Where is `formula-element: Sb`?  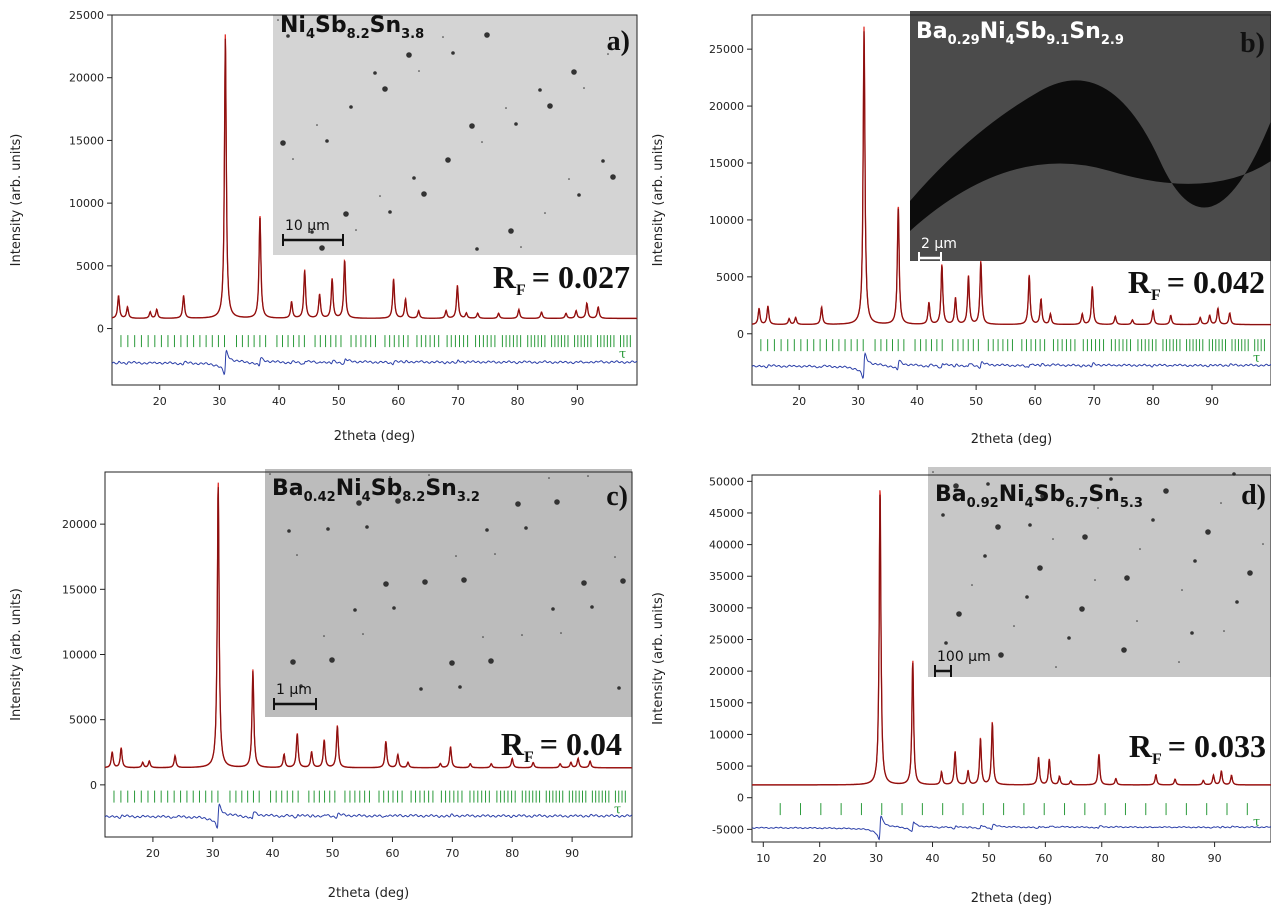 formula-element: Sb is located at coordinates (387, 488).